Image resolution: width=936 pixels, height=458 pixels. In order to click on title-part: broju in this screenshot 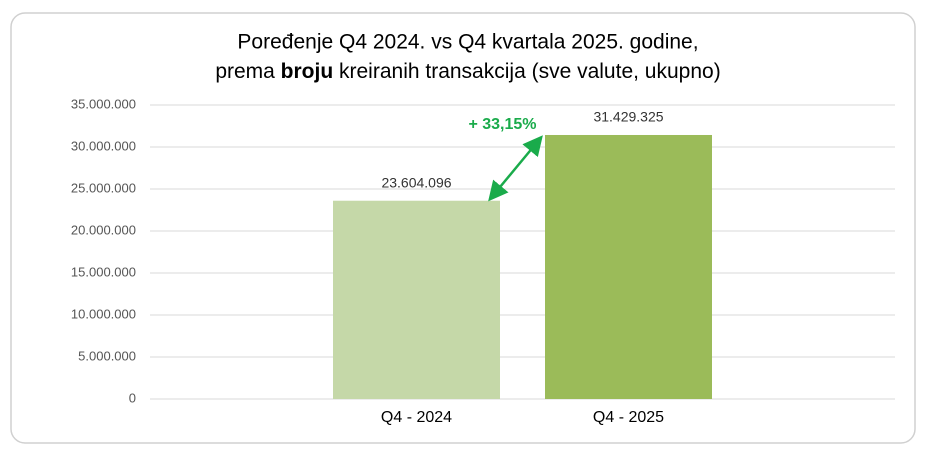, I will do `click(307, 71)`.